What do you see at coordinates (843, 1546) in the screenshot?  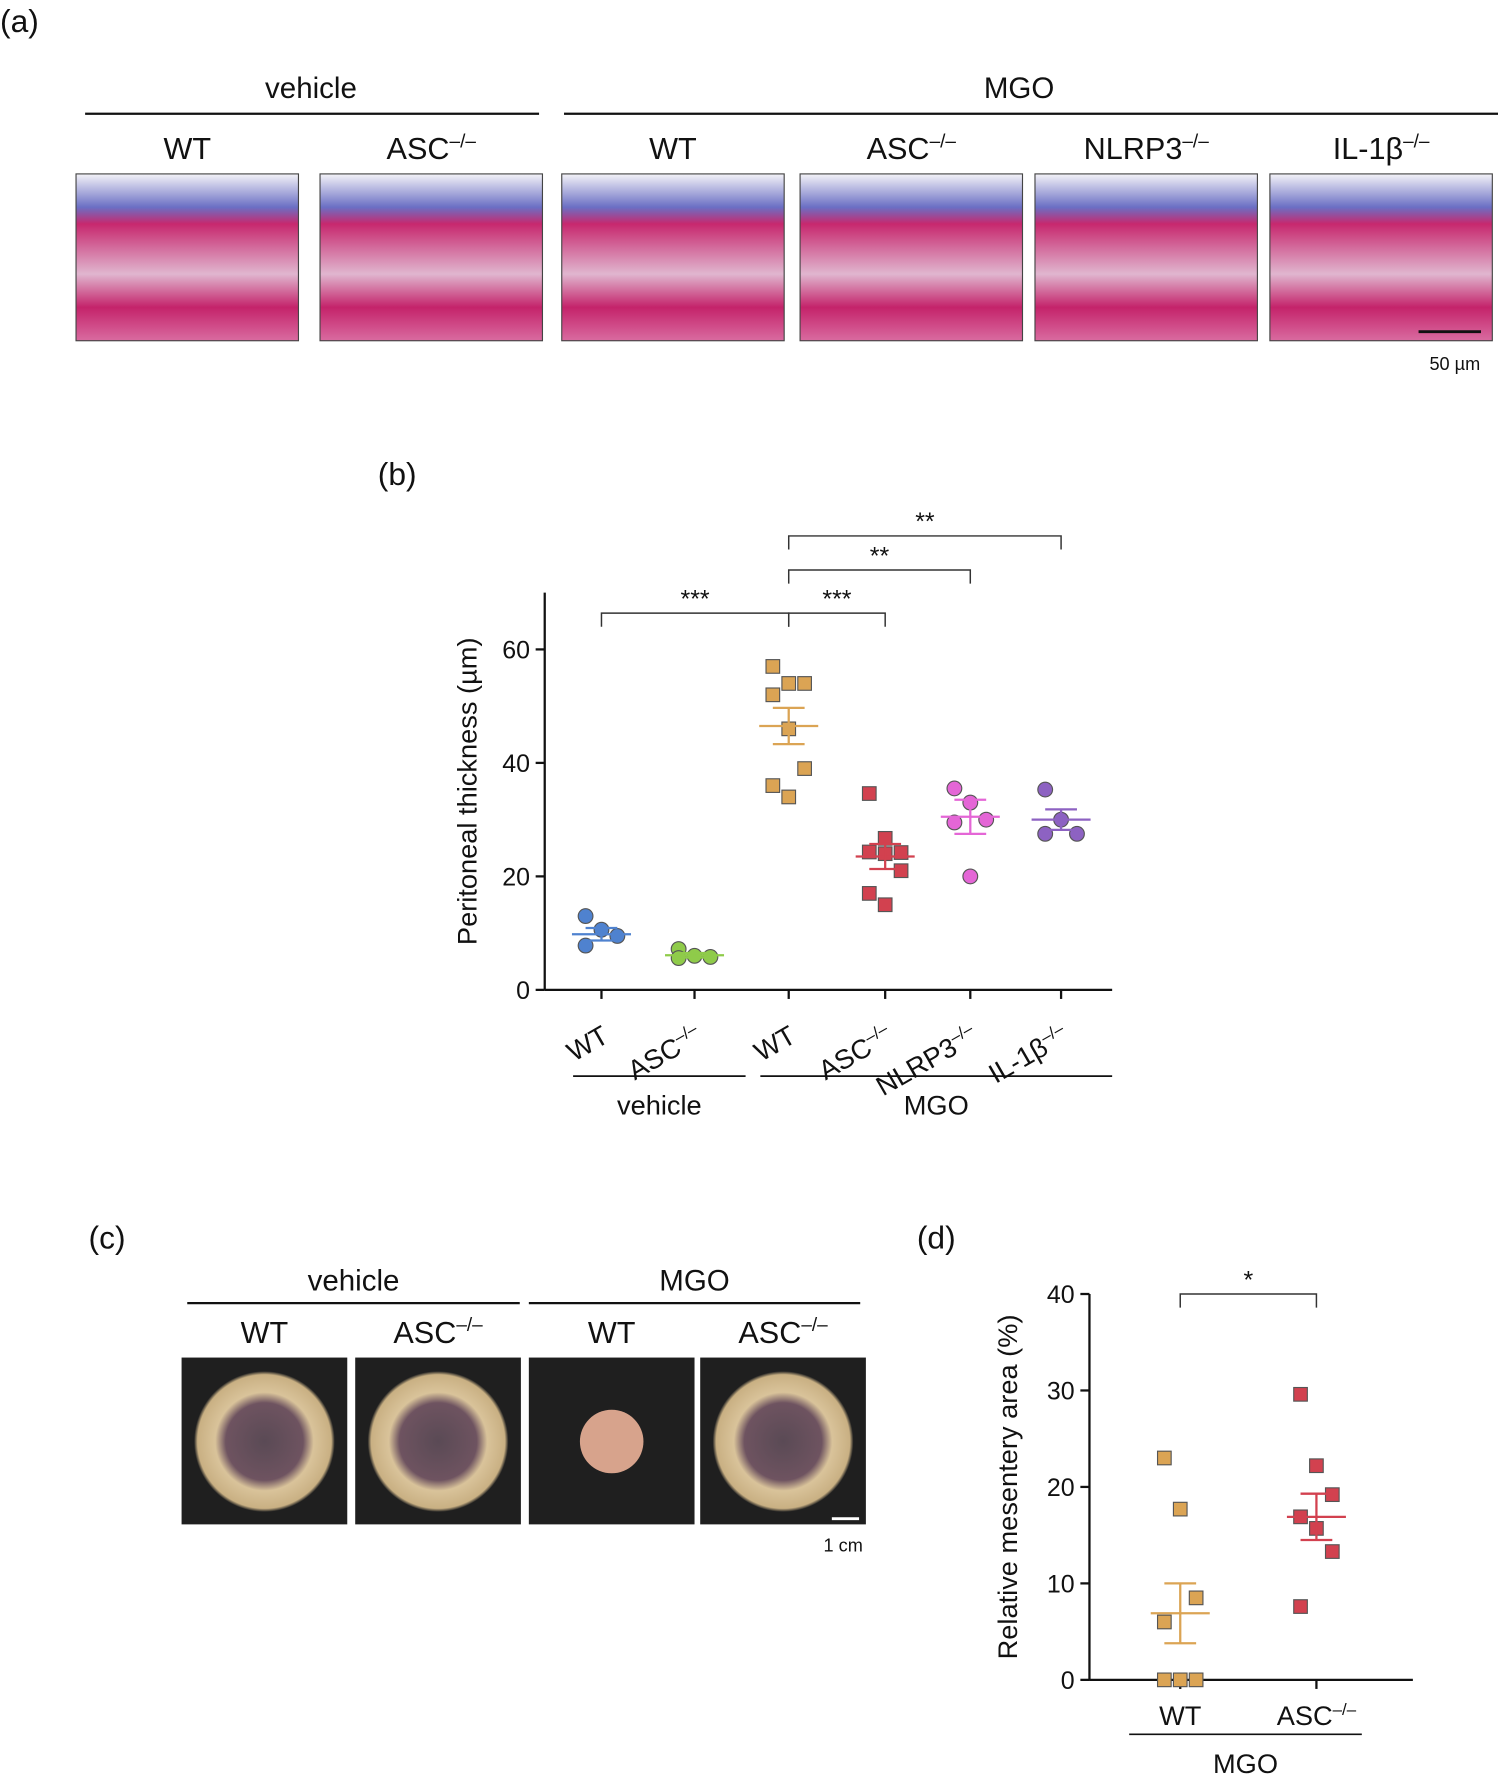 I see `scale-bar-label: 1 cm` at bounding box center [843, 1546].